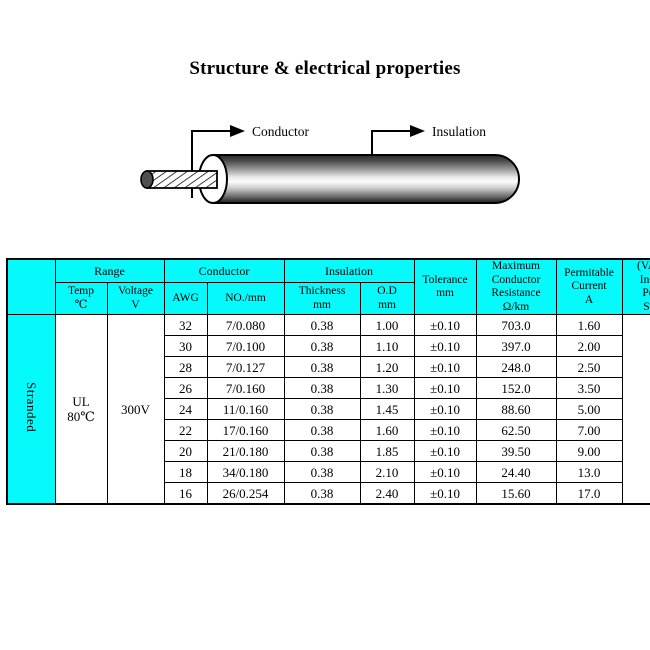 This screenshot has width=650, height=650. What do you see at coordinates (245, 325) in the screenshot?
I see `cell-no-mm: 7/0.080` at bounding box center [245, 325].